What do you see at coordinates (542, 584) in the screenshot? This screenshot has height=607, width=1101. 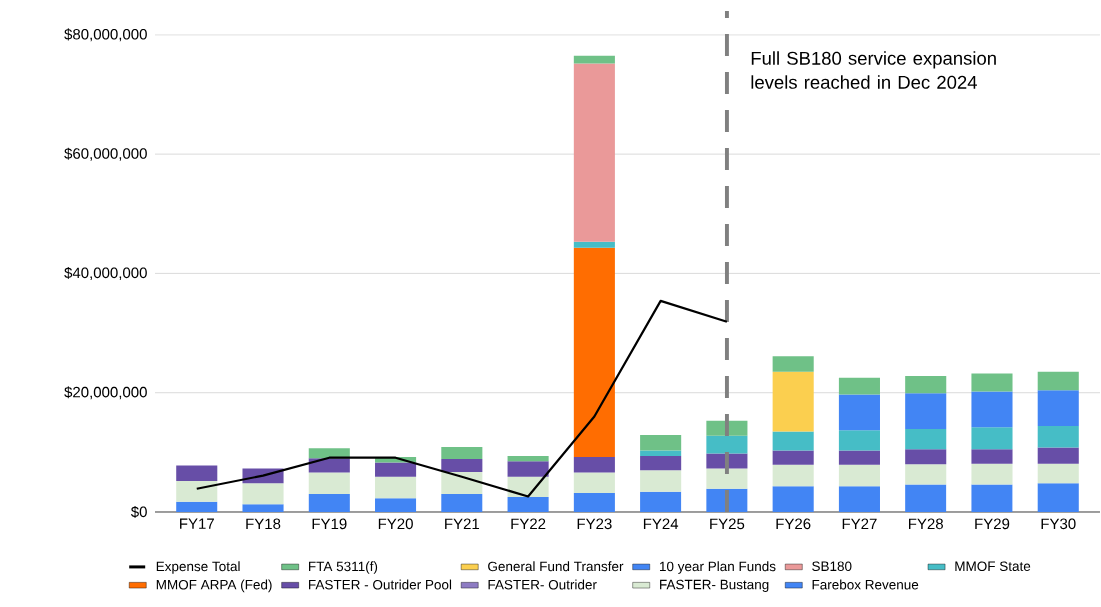 I see `legend-label: FASTER- Outrider` at bounding box center [542, 584].